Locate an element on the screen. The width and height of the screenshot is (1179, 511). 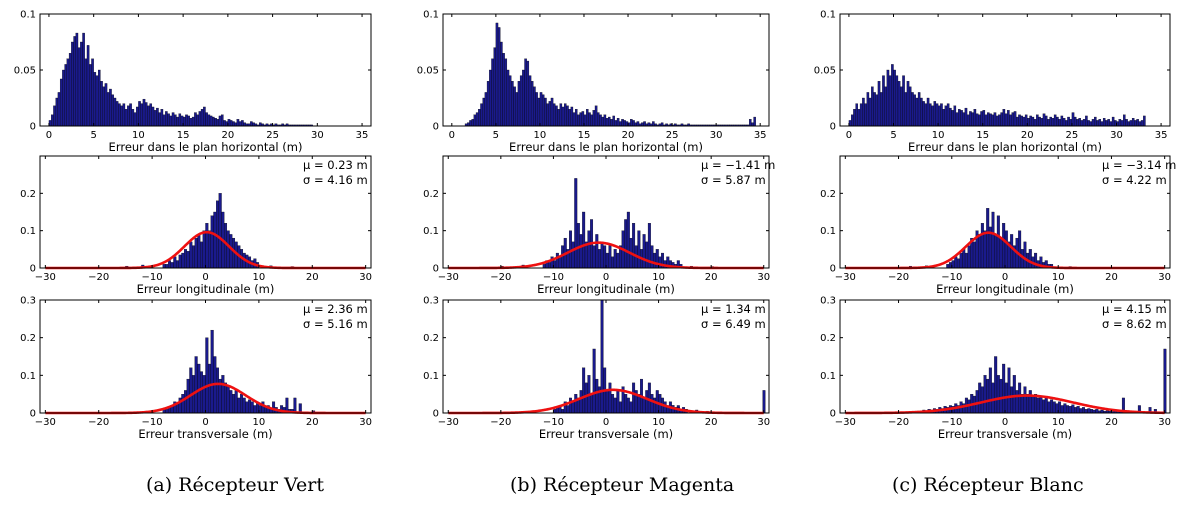
y-tick-label: 0.1 is located at coordinates (828, 231).